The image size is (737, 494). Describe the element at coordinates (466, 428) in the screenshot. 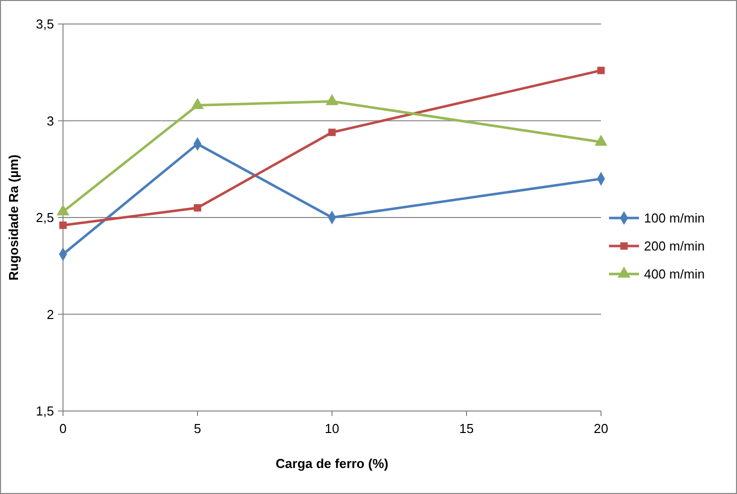

I see `x-tick-label: 15` at that location.